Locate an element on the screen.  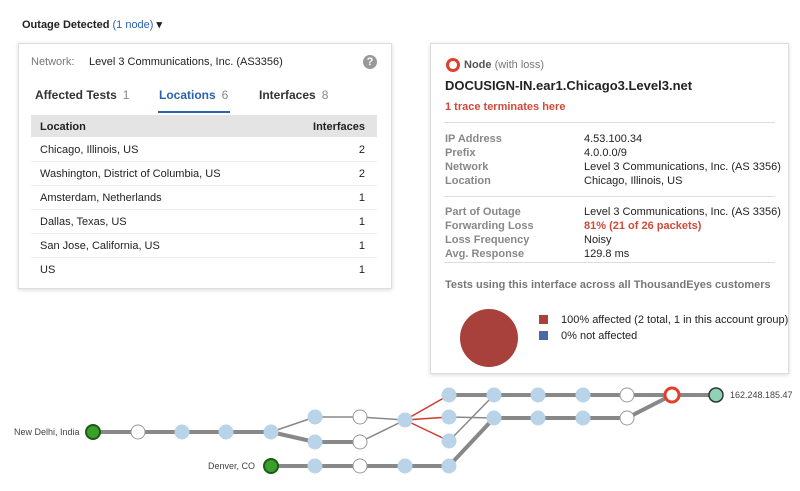
title: Outage Detected is located at coordinates (66, 25).